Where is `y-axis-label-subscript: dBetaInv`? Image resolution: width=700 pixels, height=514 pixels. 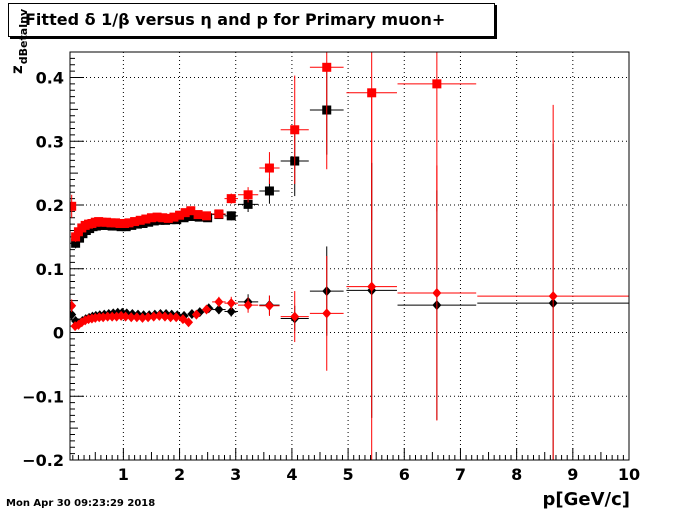
y-axis-label-subscript: dBetaInv is located at coordinates (23, 36).